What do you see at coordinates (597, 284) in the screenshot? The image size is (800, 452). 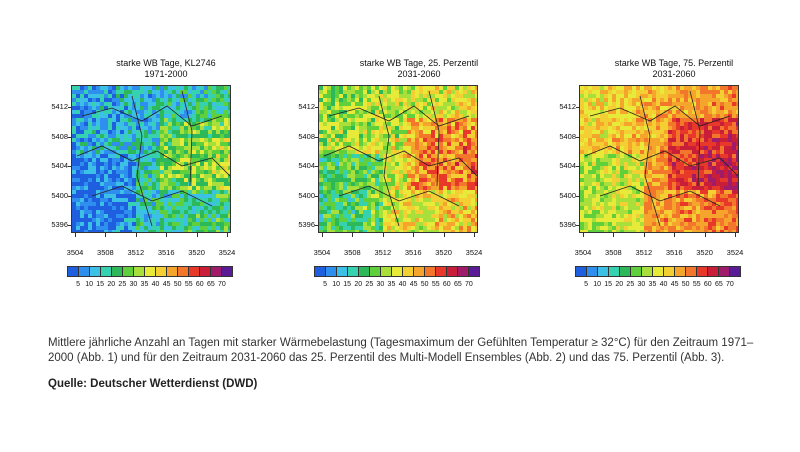 I see `colorbar-label: 10` at bounding box center [597, 284].